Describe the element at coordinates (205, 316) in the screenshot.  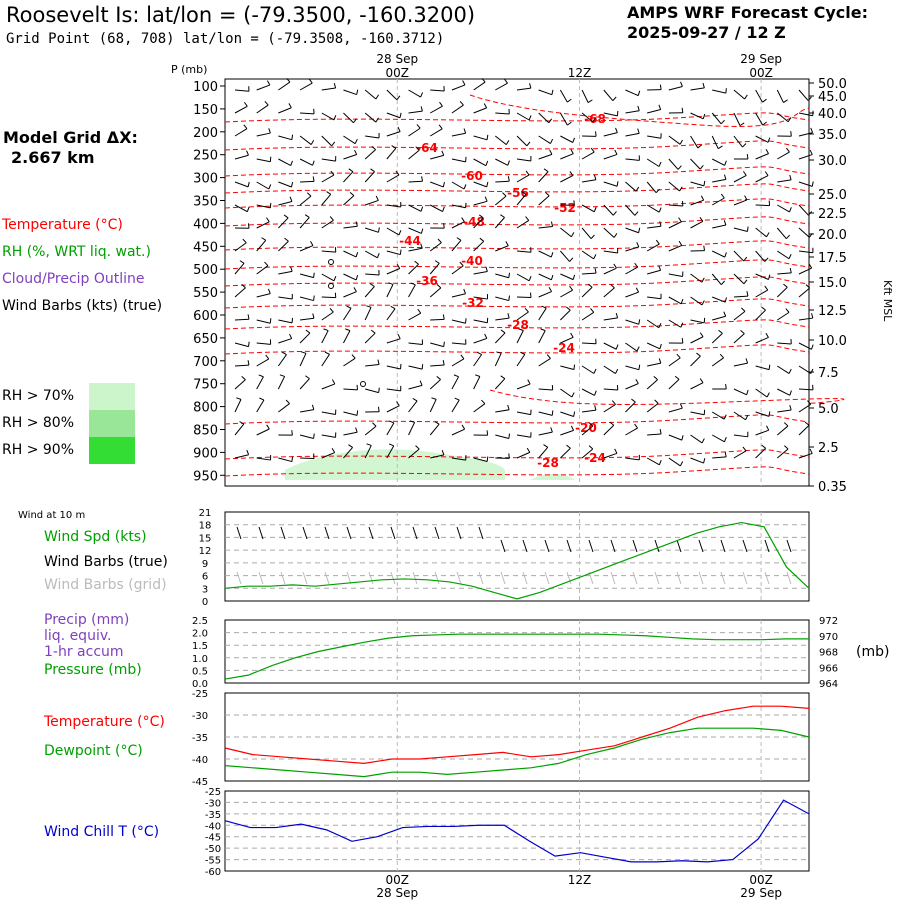
I see `pressure-tick-label: 600` at that location.